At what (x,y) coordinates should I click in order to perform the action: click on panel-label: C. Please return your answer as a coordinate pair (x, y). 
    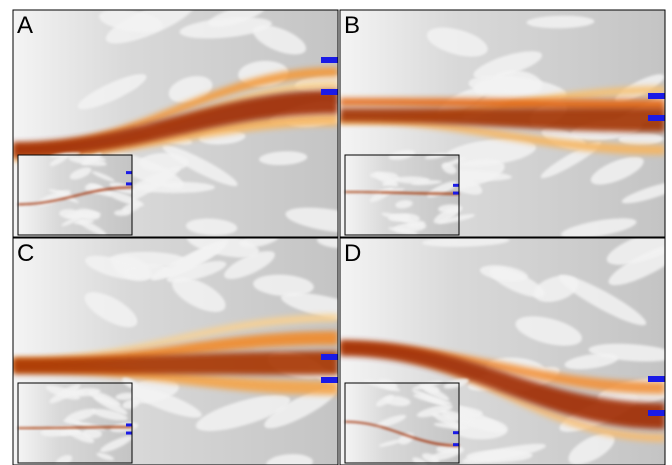
    Looking at the image, I should click on (25, 253).